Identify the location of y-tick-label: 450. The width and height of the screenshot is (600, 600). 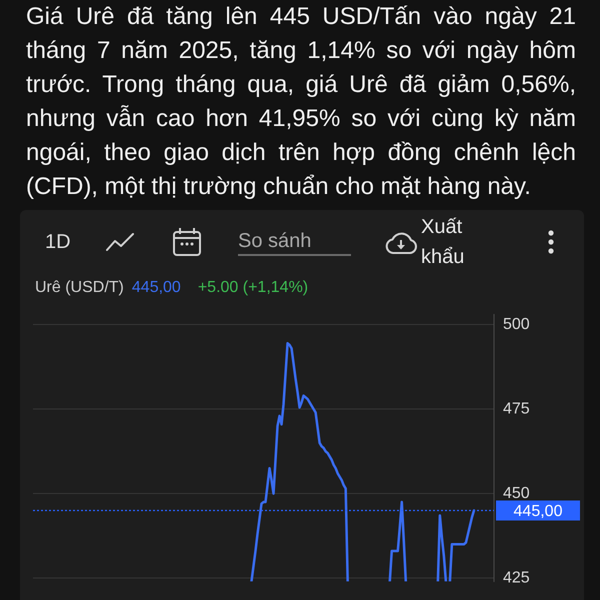
(516, 493).